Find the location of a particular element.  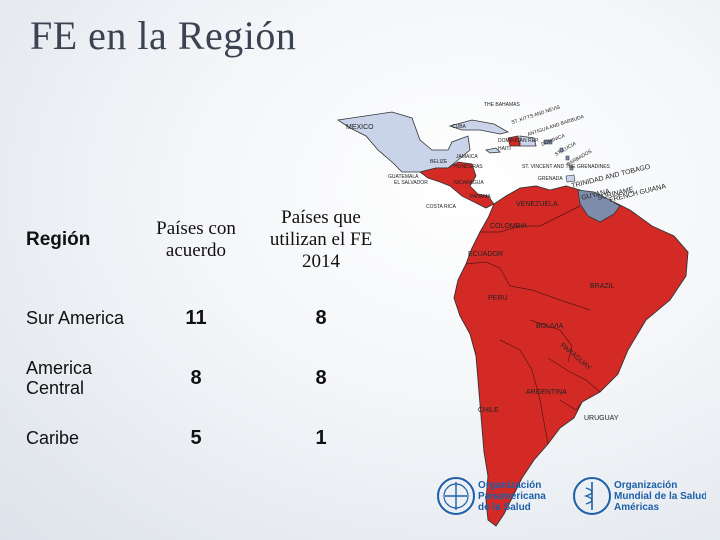

cell-agreement: 5 is located at coordinates (196, 437).